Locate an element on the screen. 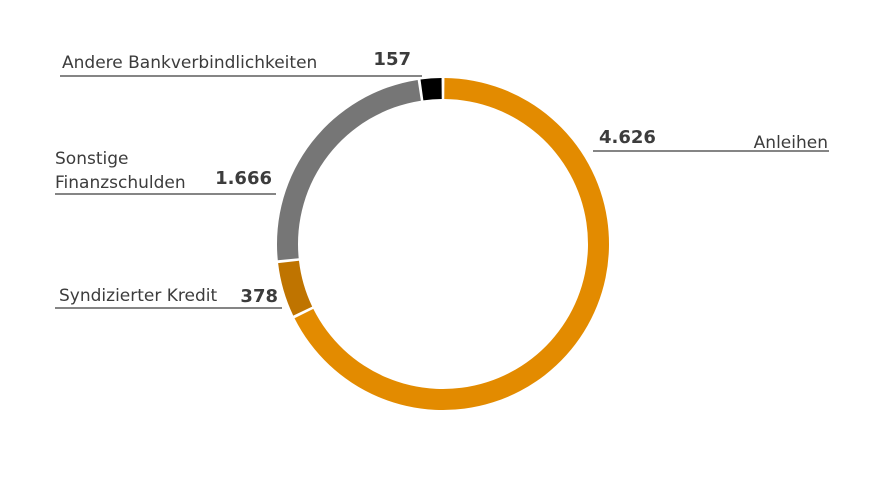  category-label-syndizierter-kredit: Syndizierter Kredit is located at coordinates (138, 296).